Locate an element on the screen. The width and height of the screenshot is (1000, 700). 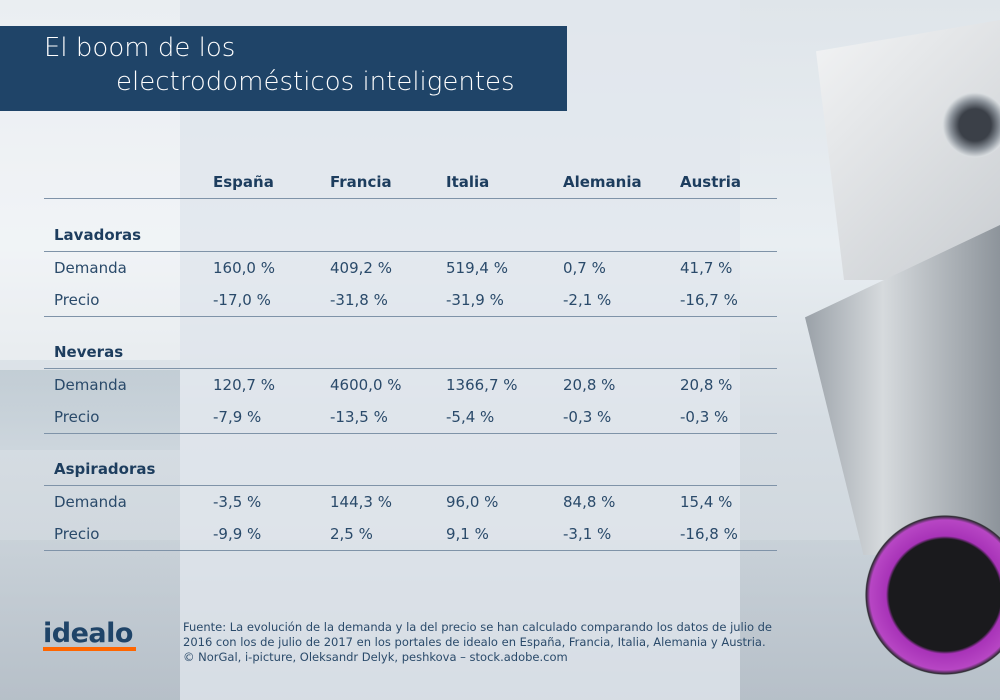
logo-underline is located at coordinates (89, 649).